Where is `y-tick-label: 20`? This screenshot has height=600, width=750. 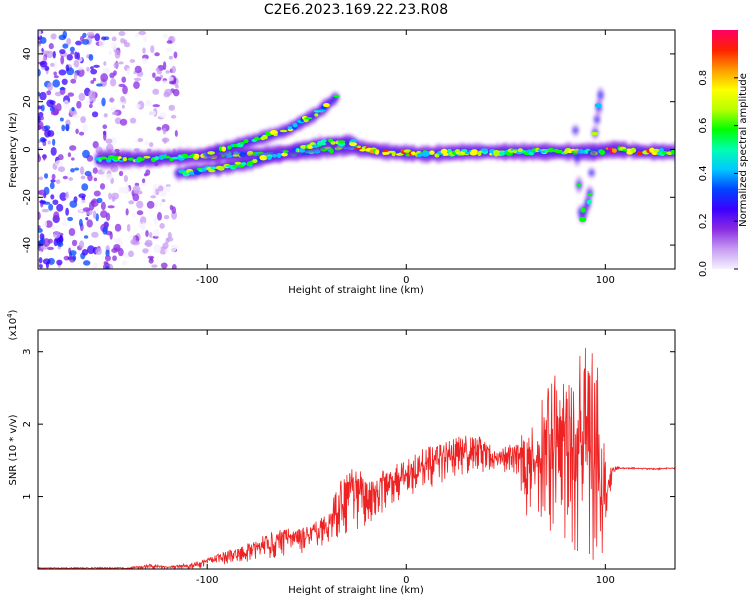 y-tick-label: 20 is located at coordinates (27, 101).